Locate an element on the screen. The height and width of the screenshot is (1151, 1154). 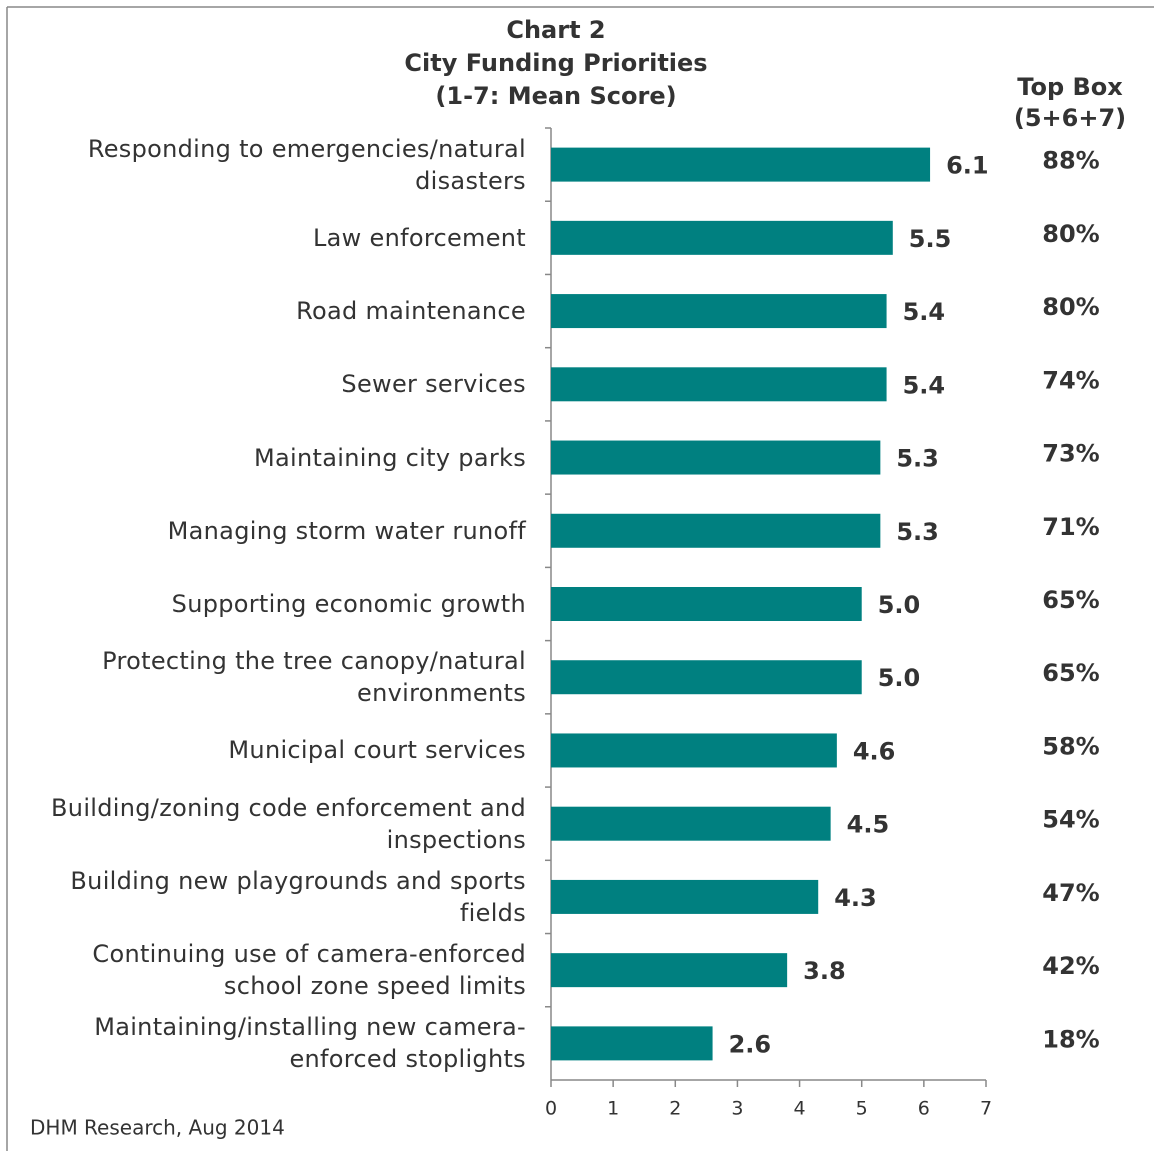
category-label: Law enforcement is located at coordinates (419, 237).